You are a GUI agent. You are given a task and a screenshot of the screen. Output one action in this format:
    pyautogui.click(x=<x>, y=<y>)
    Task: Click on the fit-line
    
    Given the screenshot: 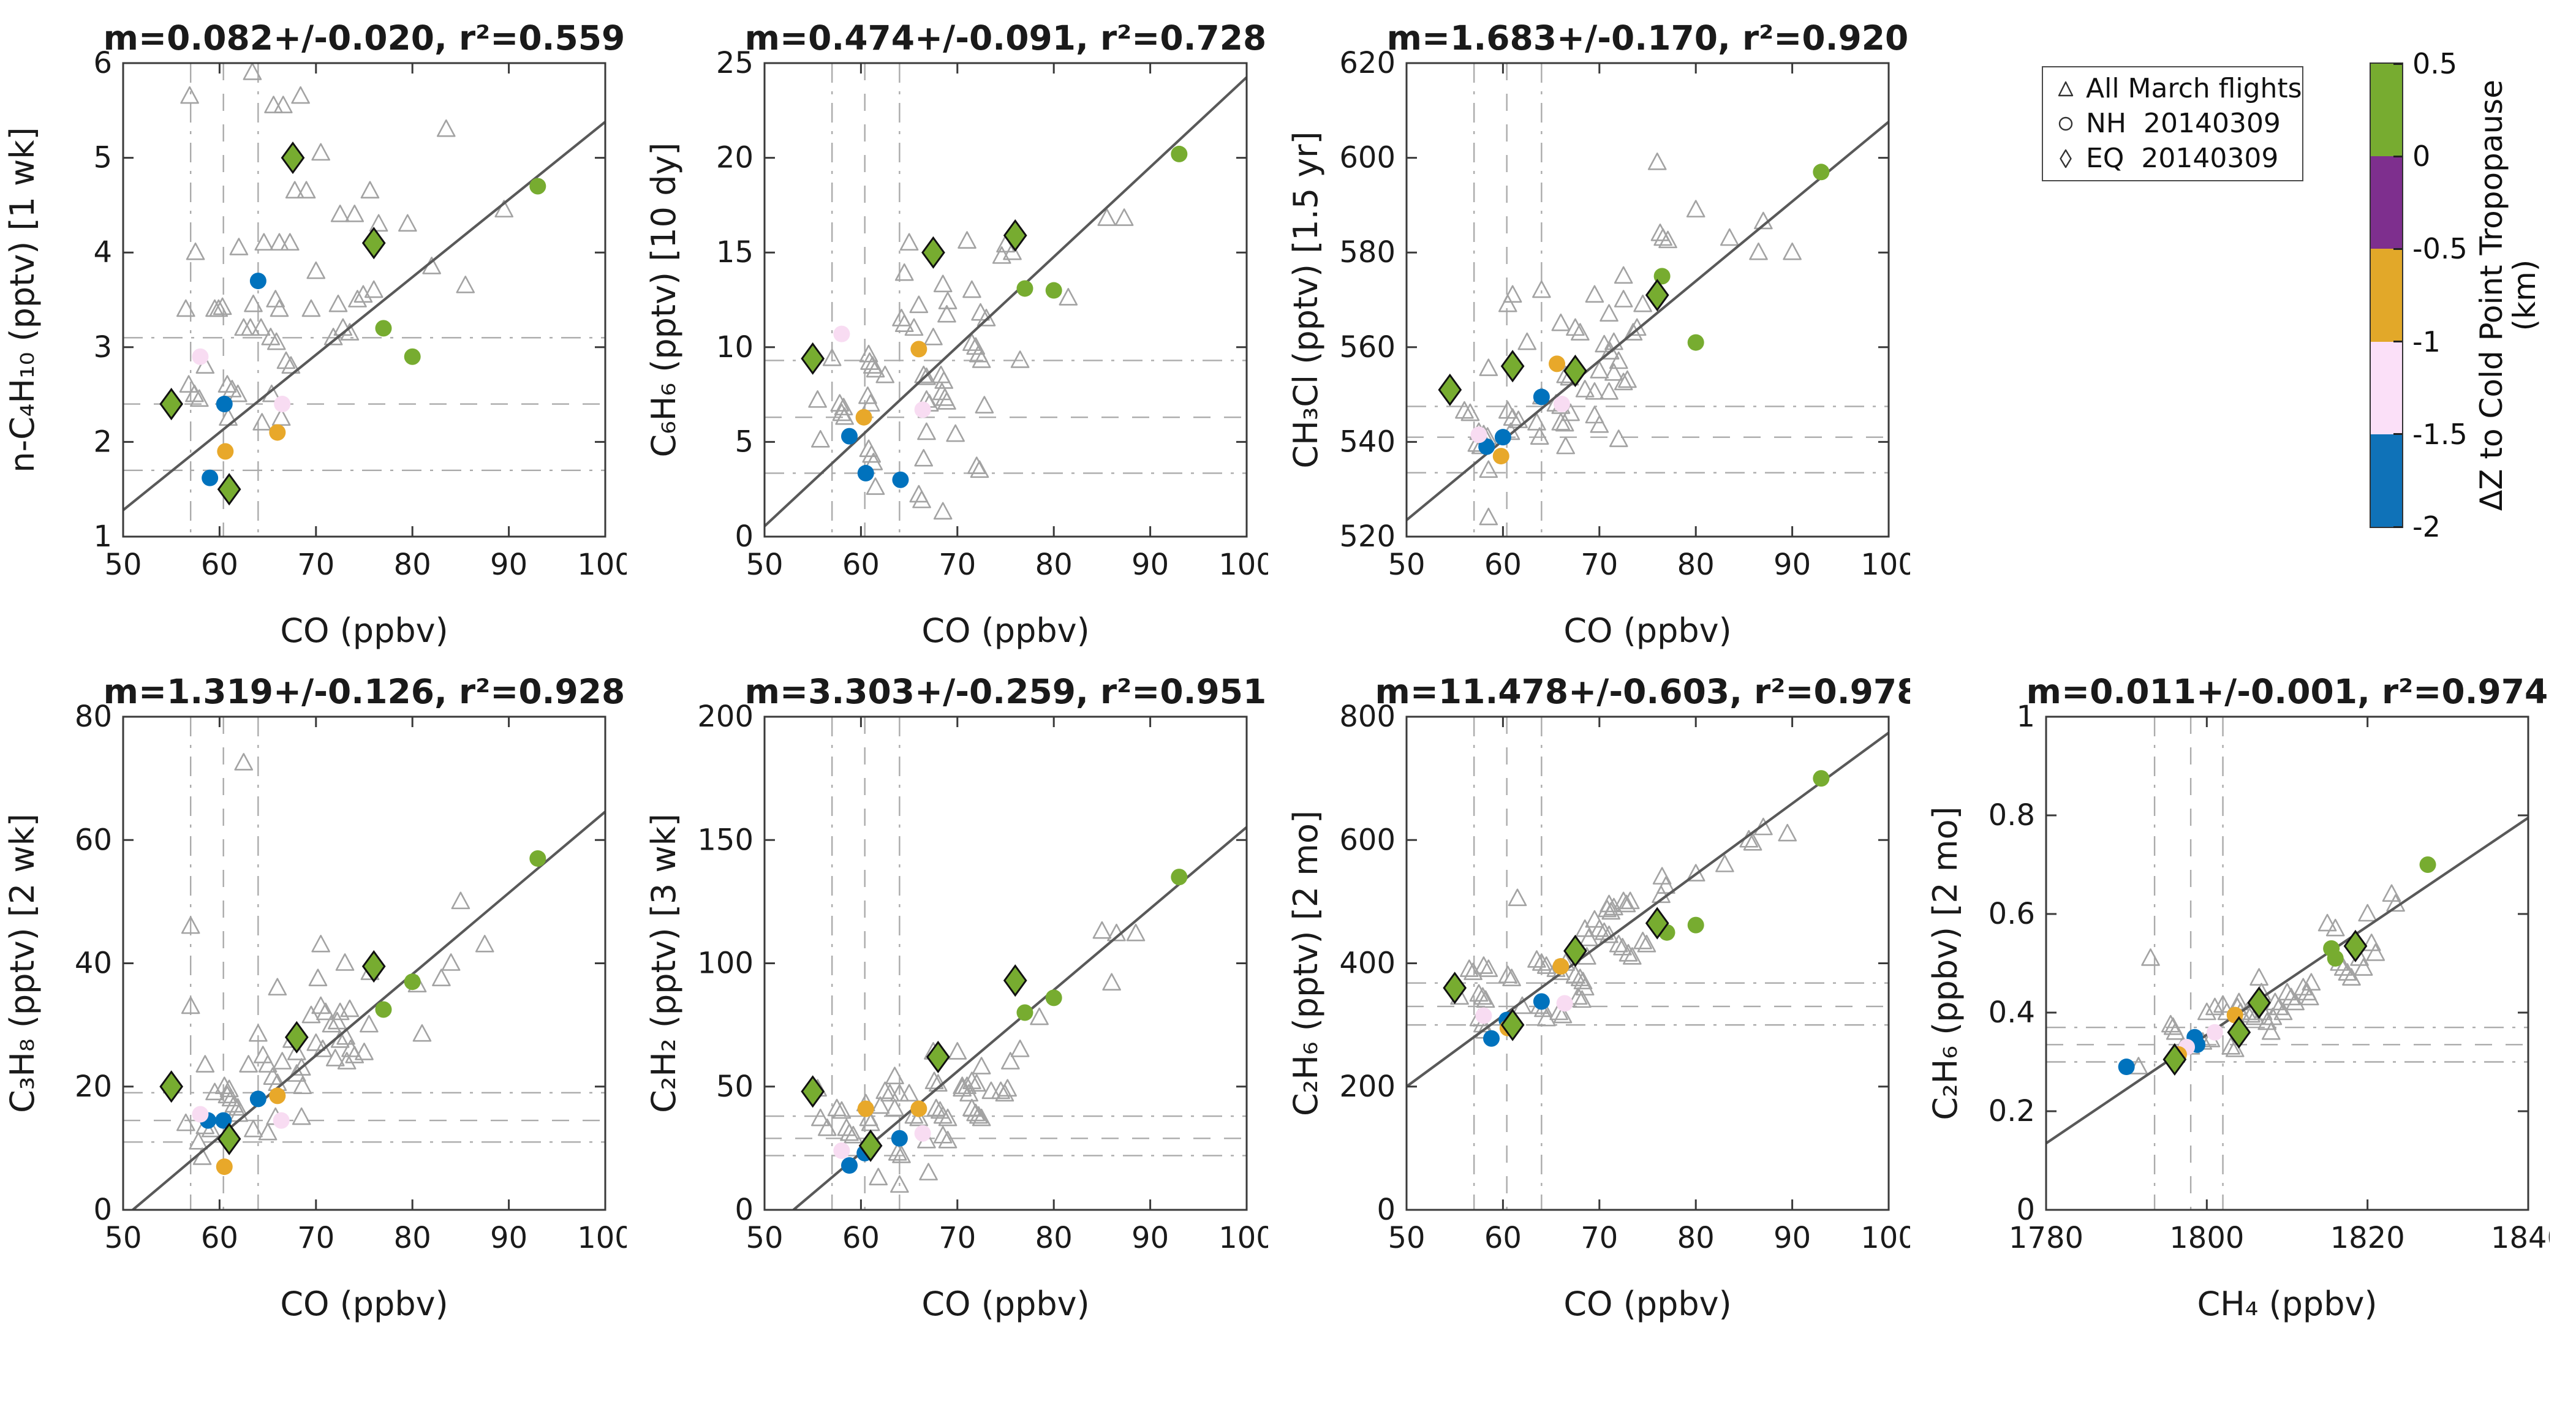 What is the action you would take?
    pyautogui.click(x=369, y=1011)
    